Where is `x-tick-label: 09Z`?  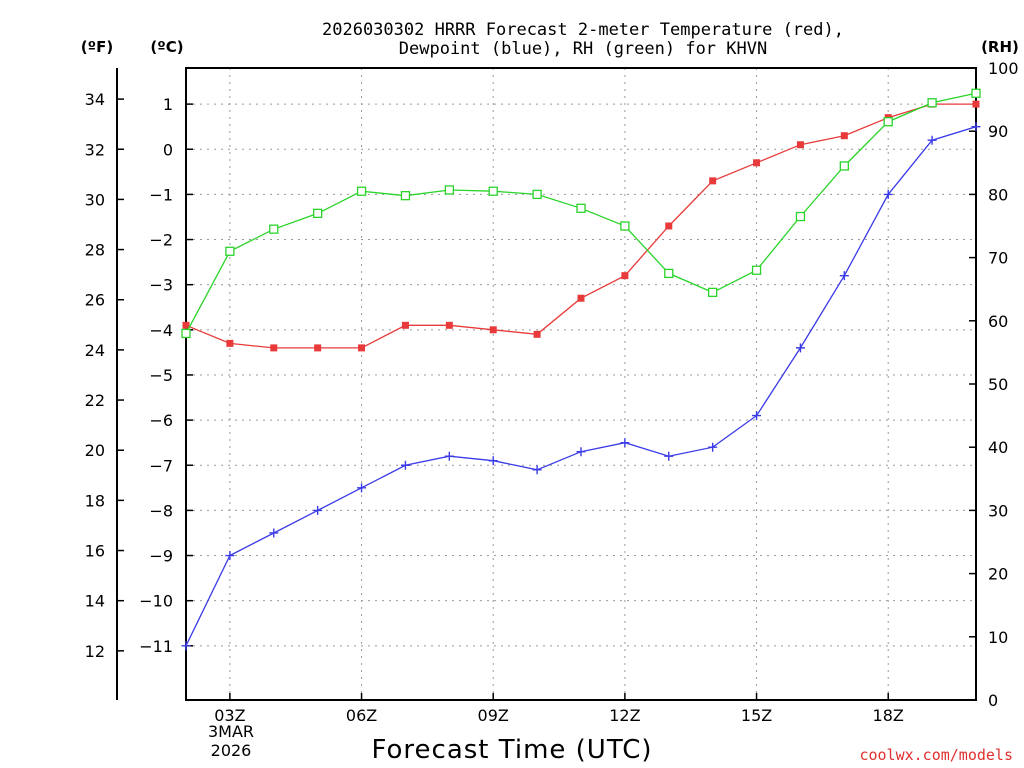 x-tick-label: 09Z is located at coordinates (493, 715).